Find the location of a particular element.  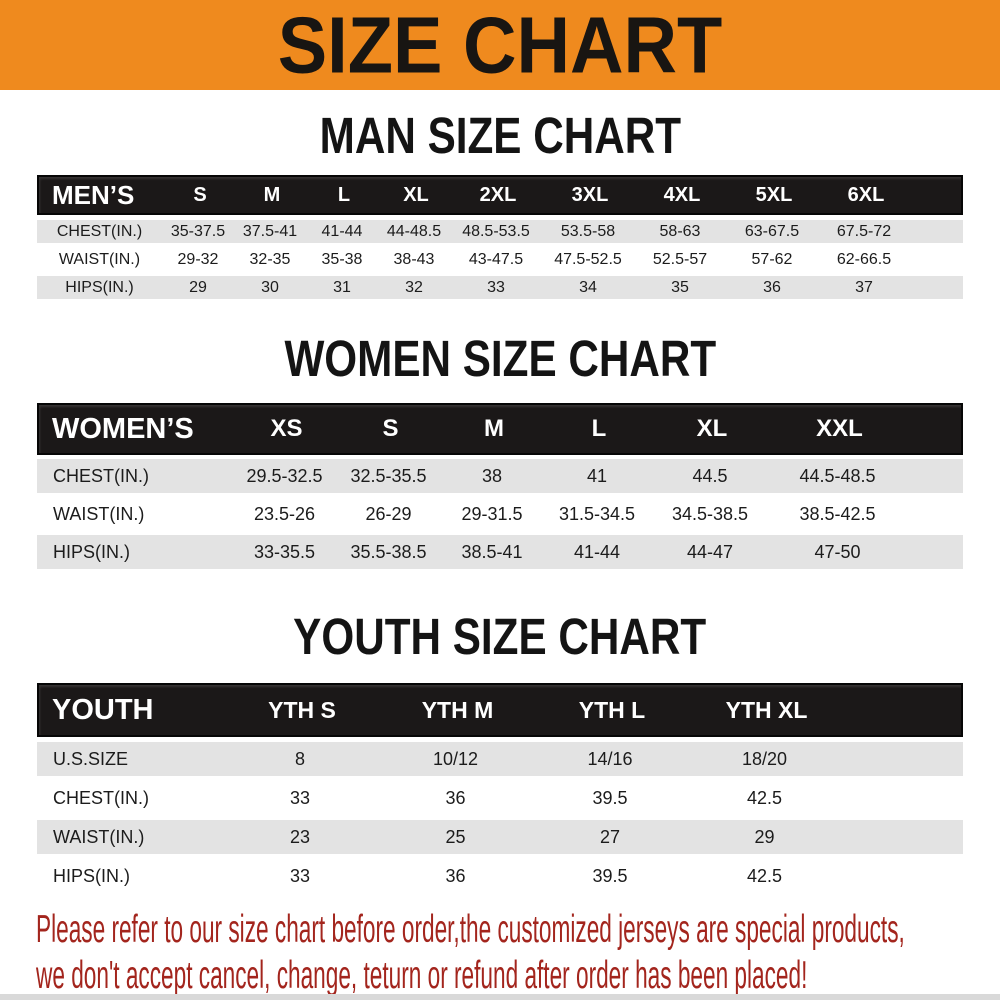

size-cell: 62-66.5 is located at coordinates (864, 259).